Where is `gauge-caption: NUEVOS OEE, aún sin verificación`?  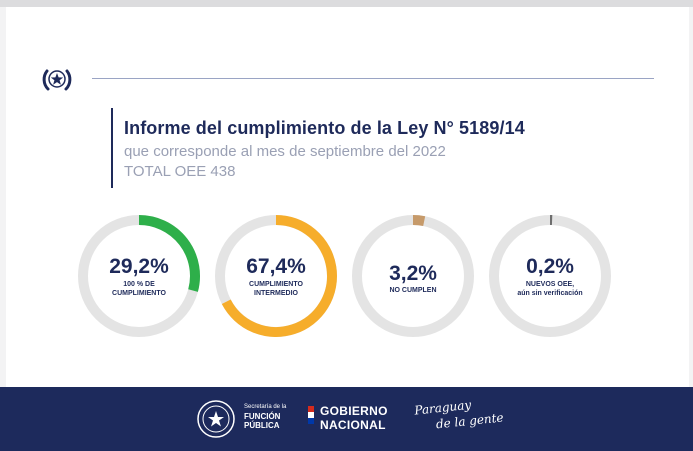
gauge-caption: NUEVOS OEE, aún sin verificación is located at coordinates (550, 289).